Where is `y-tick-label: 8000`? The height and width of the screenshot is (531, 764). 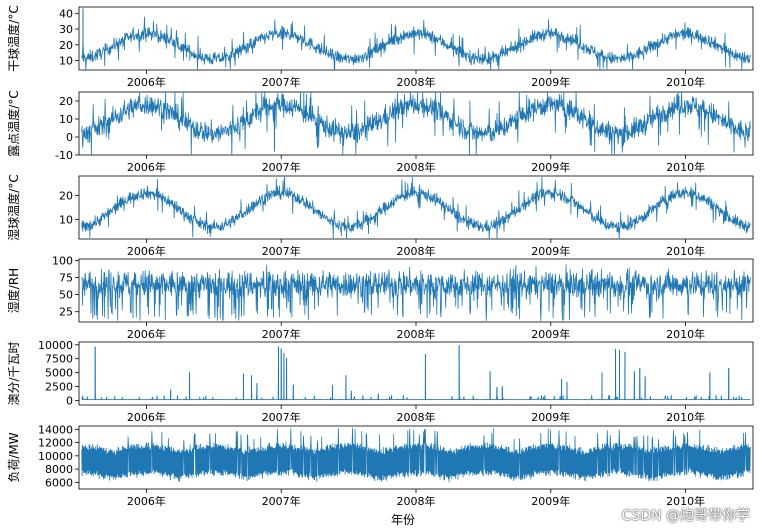
y-tick-label: 8000 is located at coordinates (59, 469).